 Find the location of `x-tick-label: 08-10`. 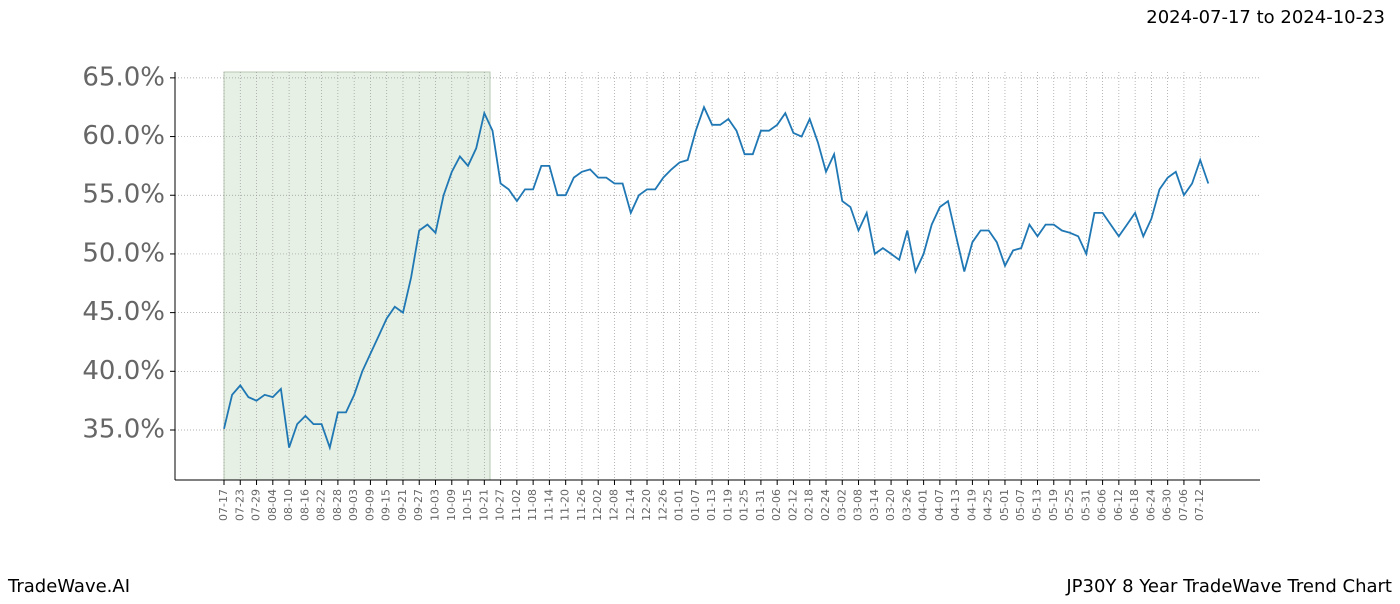

x-tick-label: 08-10 is located at coordinates (288, 505).